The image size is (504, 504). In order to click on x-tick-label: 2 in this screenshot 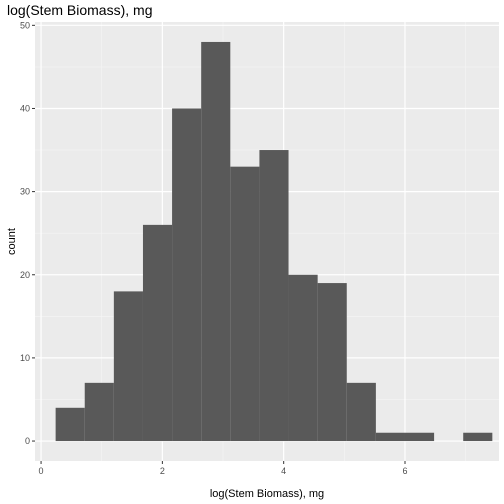, I will do `click(162, 471)`.